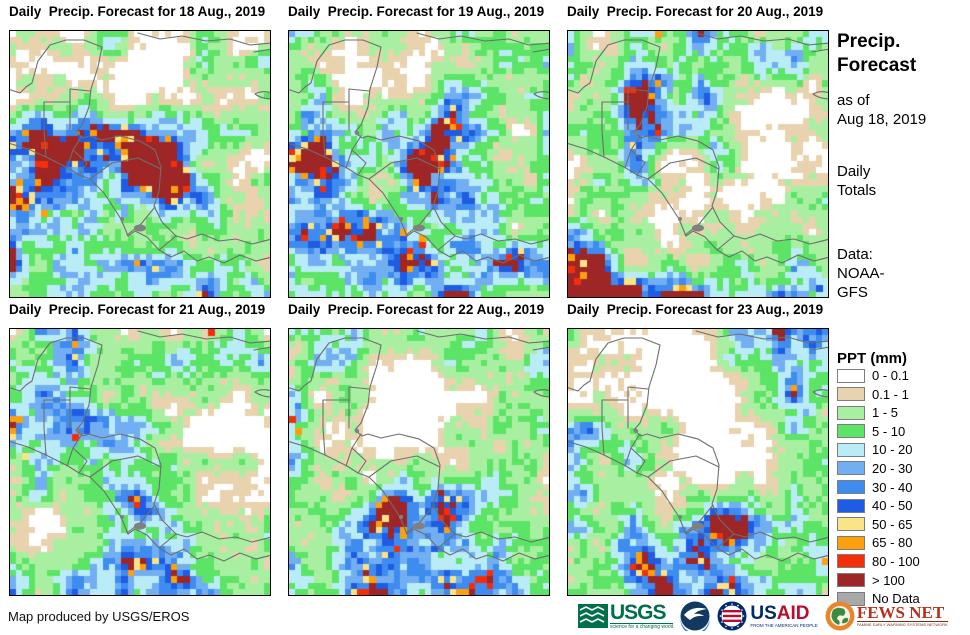 This screenshot has width=970, height=635. Describe the element at coordinates (857, 181) in the screenshot. I see `totals-text: Daily Totals` at that location.